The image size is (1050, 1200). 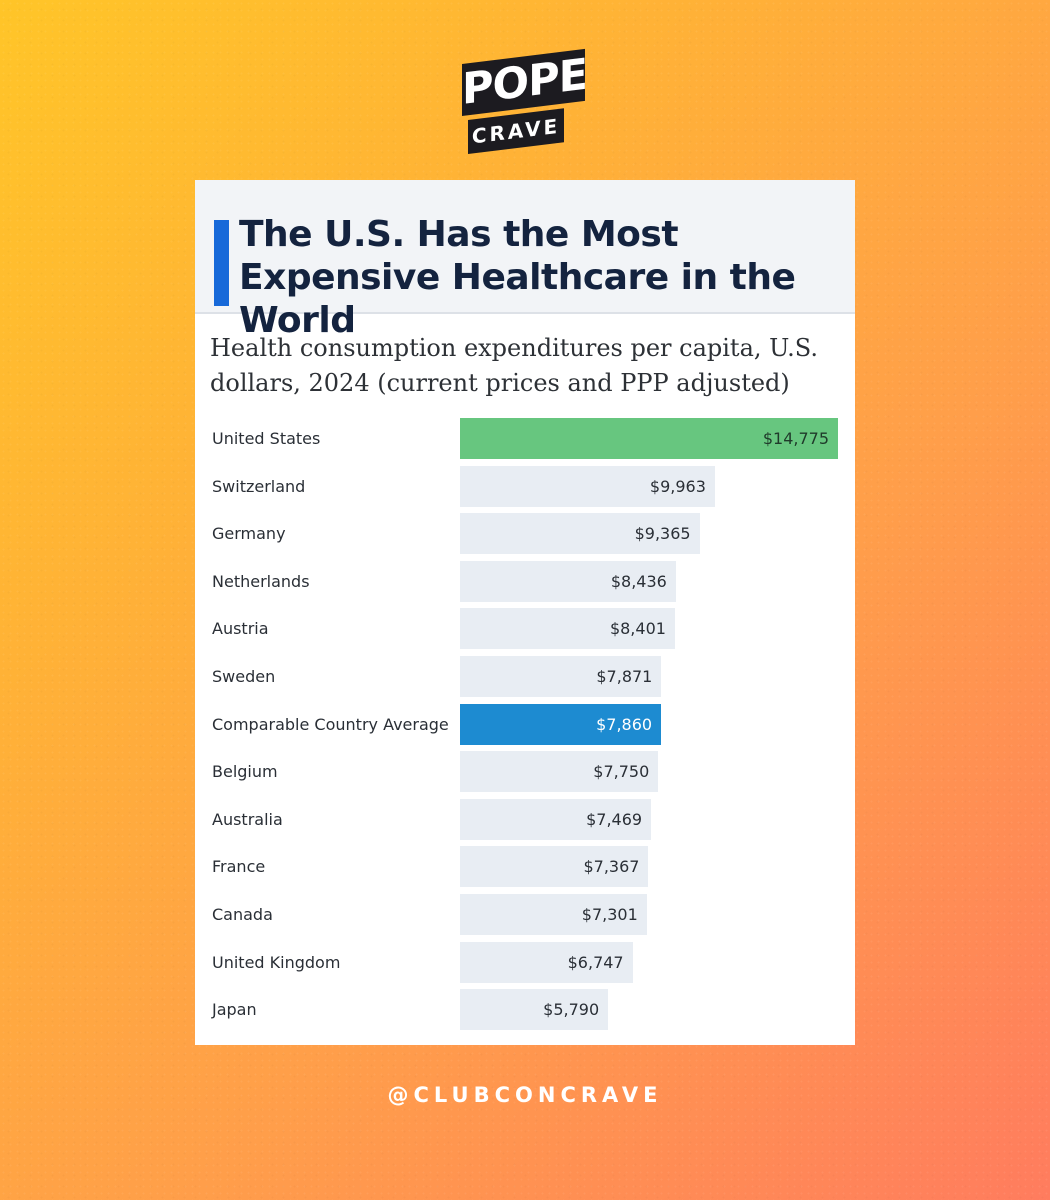 I want to click on bar-value-label: $7,871, so click(x=624, y=676).